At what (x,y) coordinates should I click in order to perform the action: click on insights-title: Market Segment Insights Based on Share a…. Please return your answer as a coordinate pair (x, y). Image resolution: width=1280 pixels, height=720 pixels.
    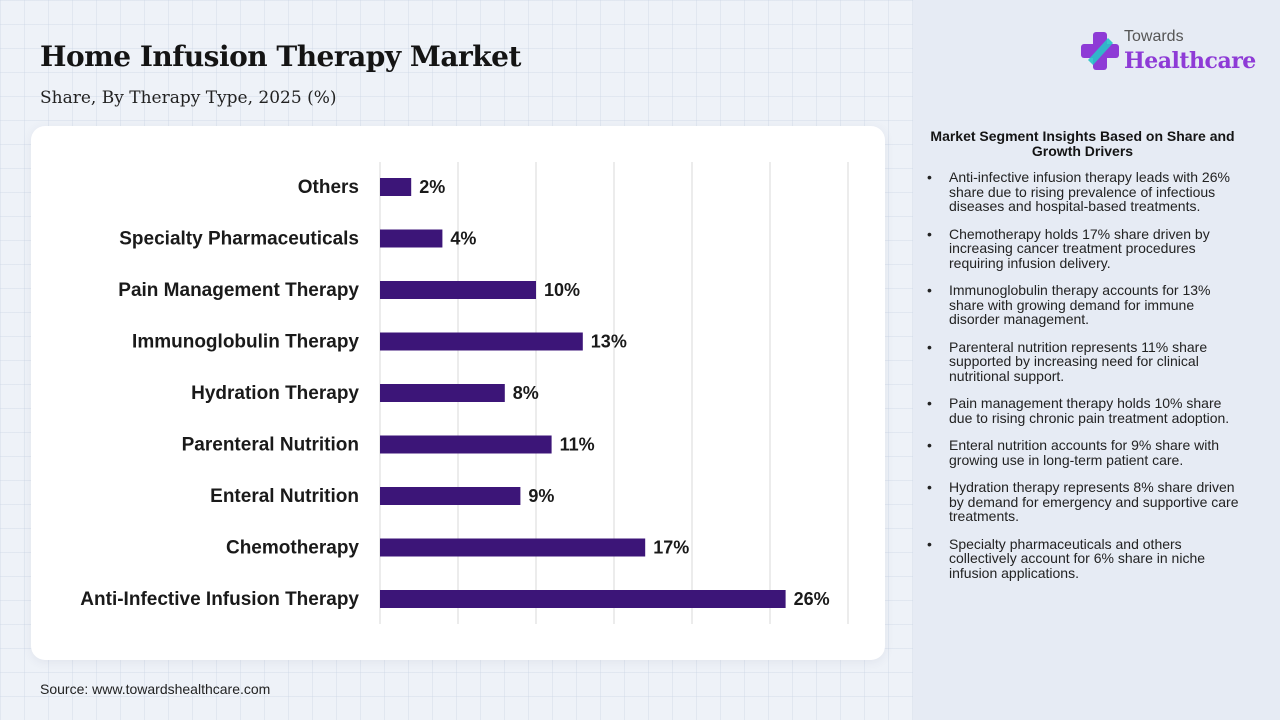
    Looking at the image, I should click on (1082, 143).